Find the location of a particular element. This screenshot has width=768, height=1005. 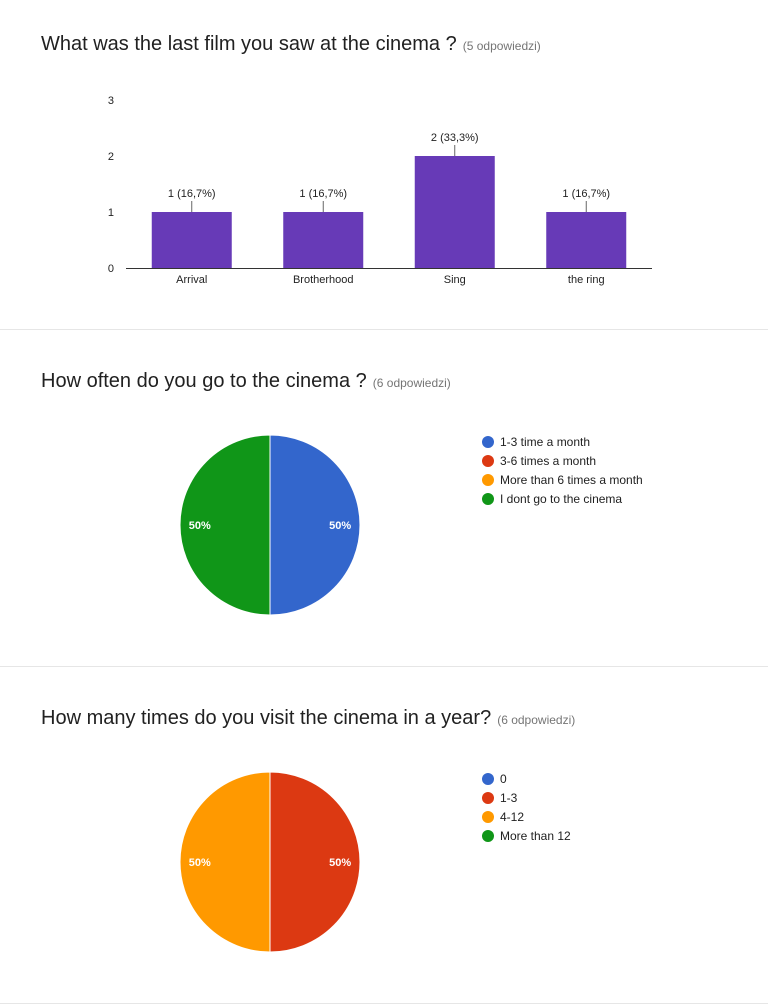

legend-item: 3-6 times a month is located at coordinates (562, 460).